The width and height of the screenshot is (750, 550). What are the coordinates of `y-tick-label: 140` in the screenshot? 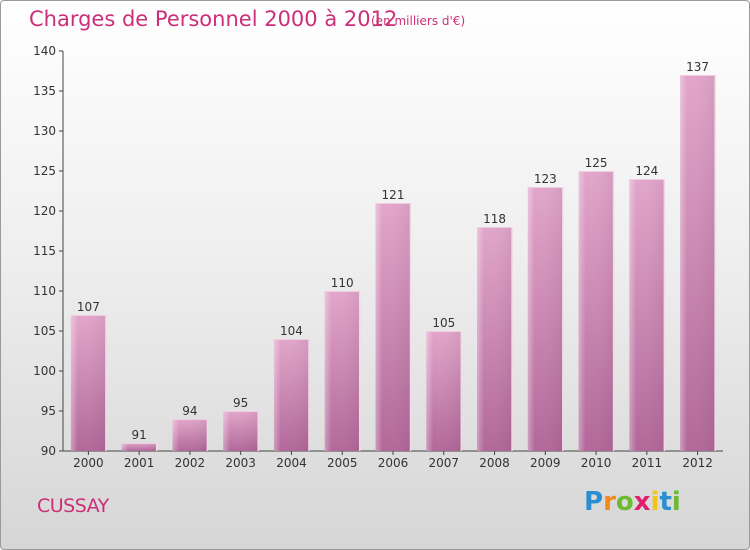 It's located at (44, 51).